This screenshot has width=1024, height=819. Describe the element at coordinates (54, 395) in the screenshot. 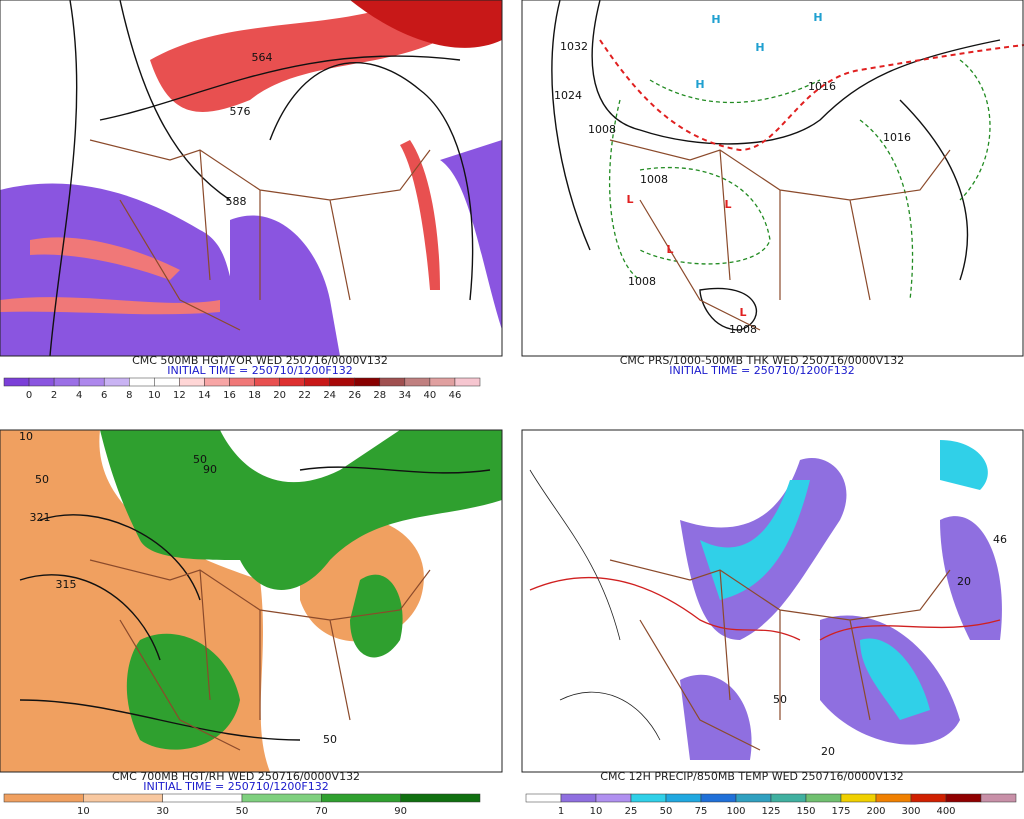

I see `colorbar-label: 2` at that location.